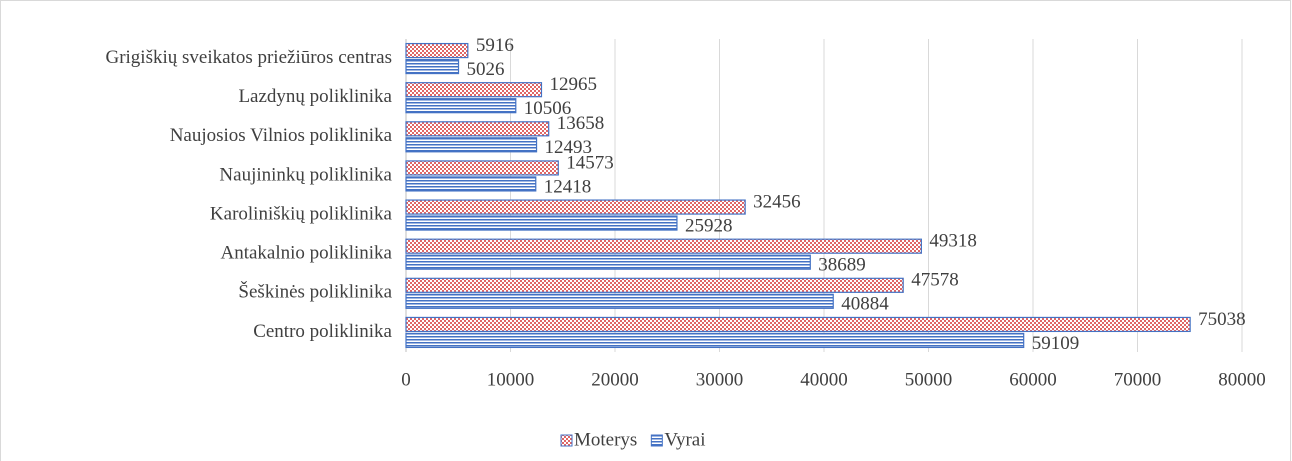  I want to click on data-label: 12965, so click(573, 84).